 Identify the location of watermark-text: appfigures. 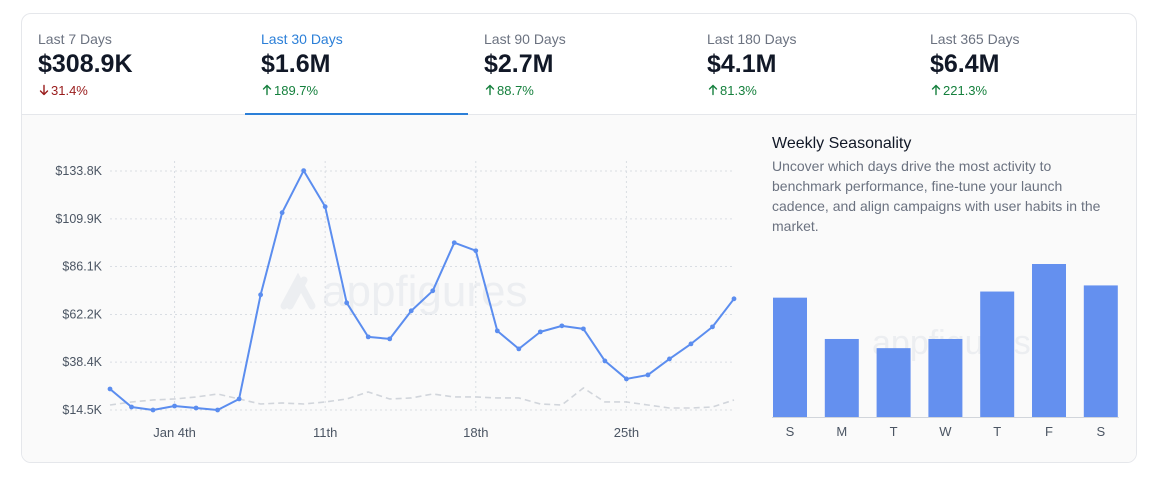
(424, 291).